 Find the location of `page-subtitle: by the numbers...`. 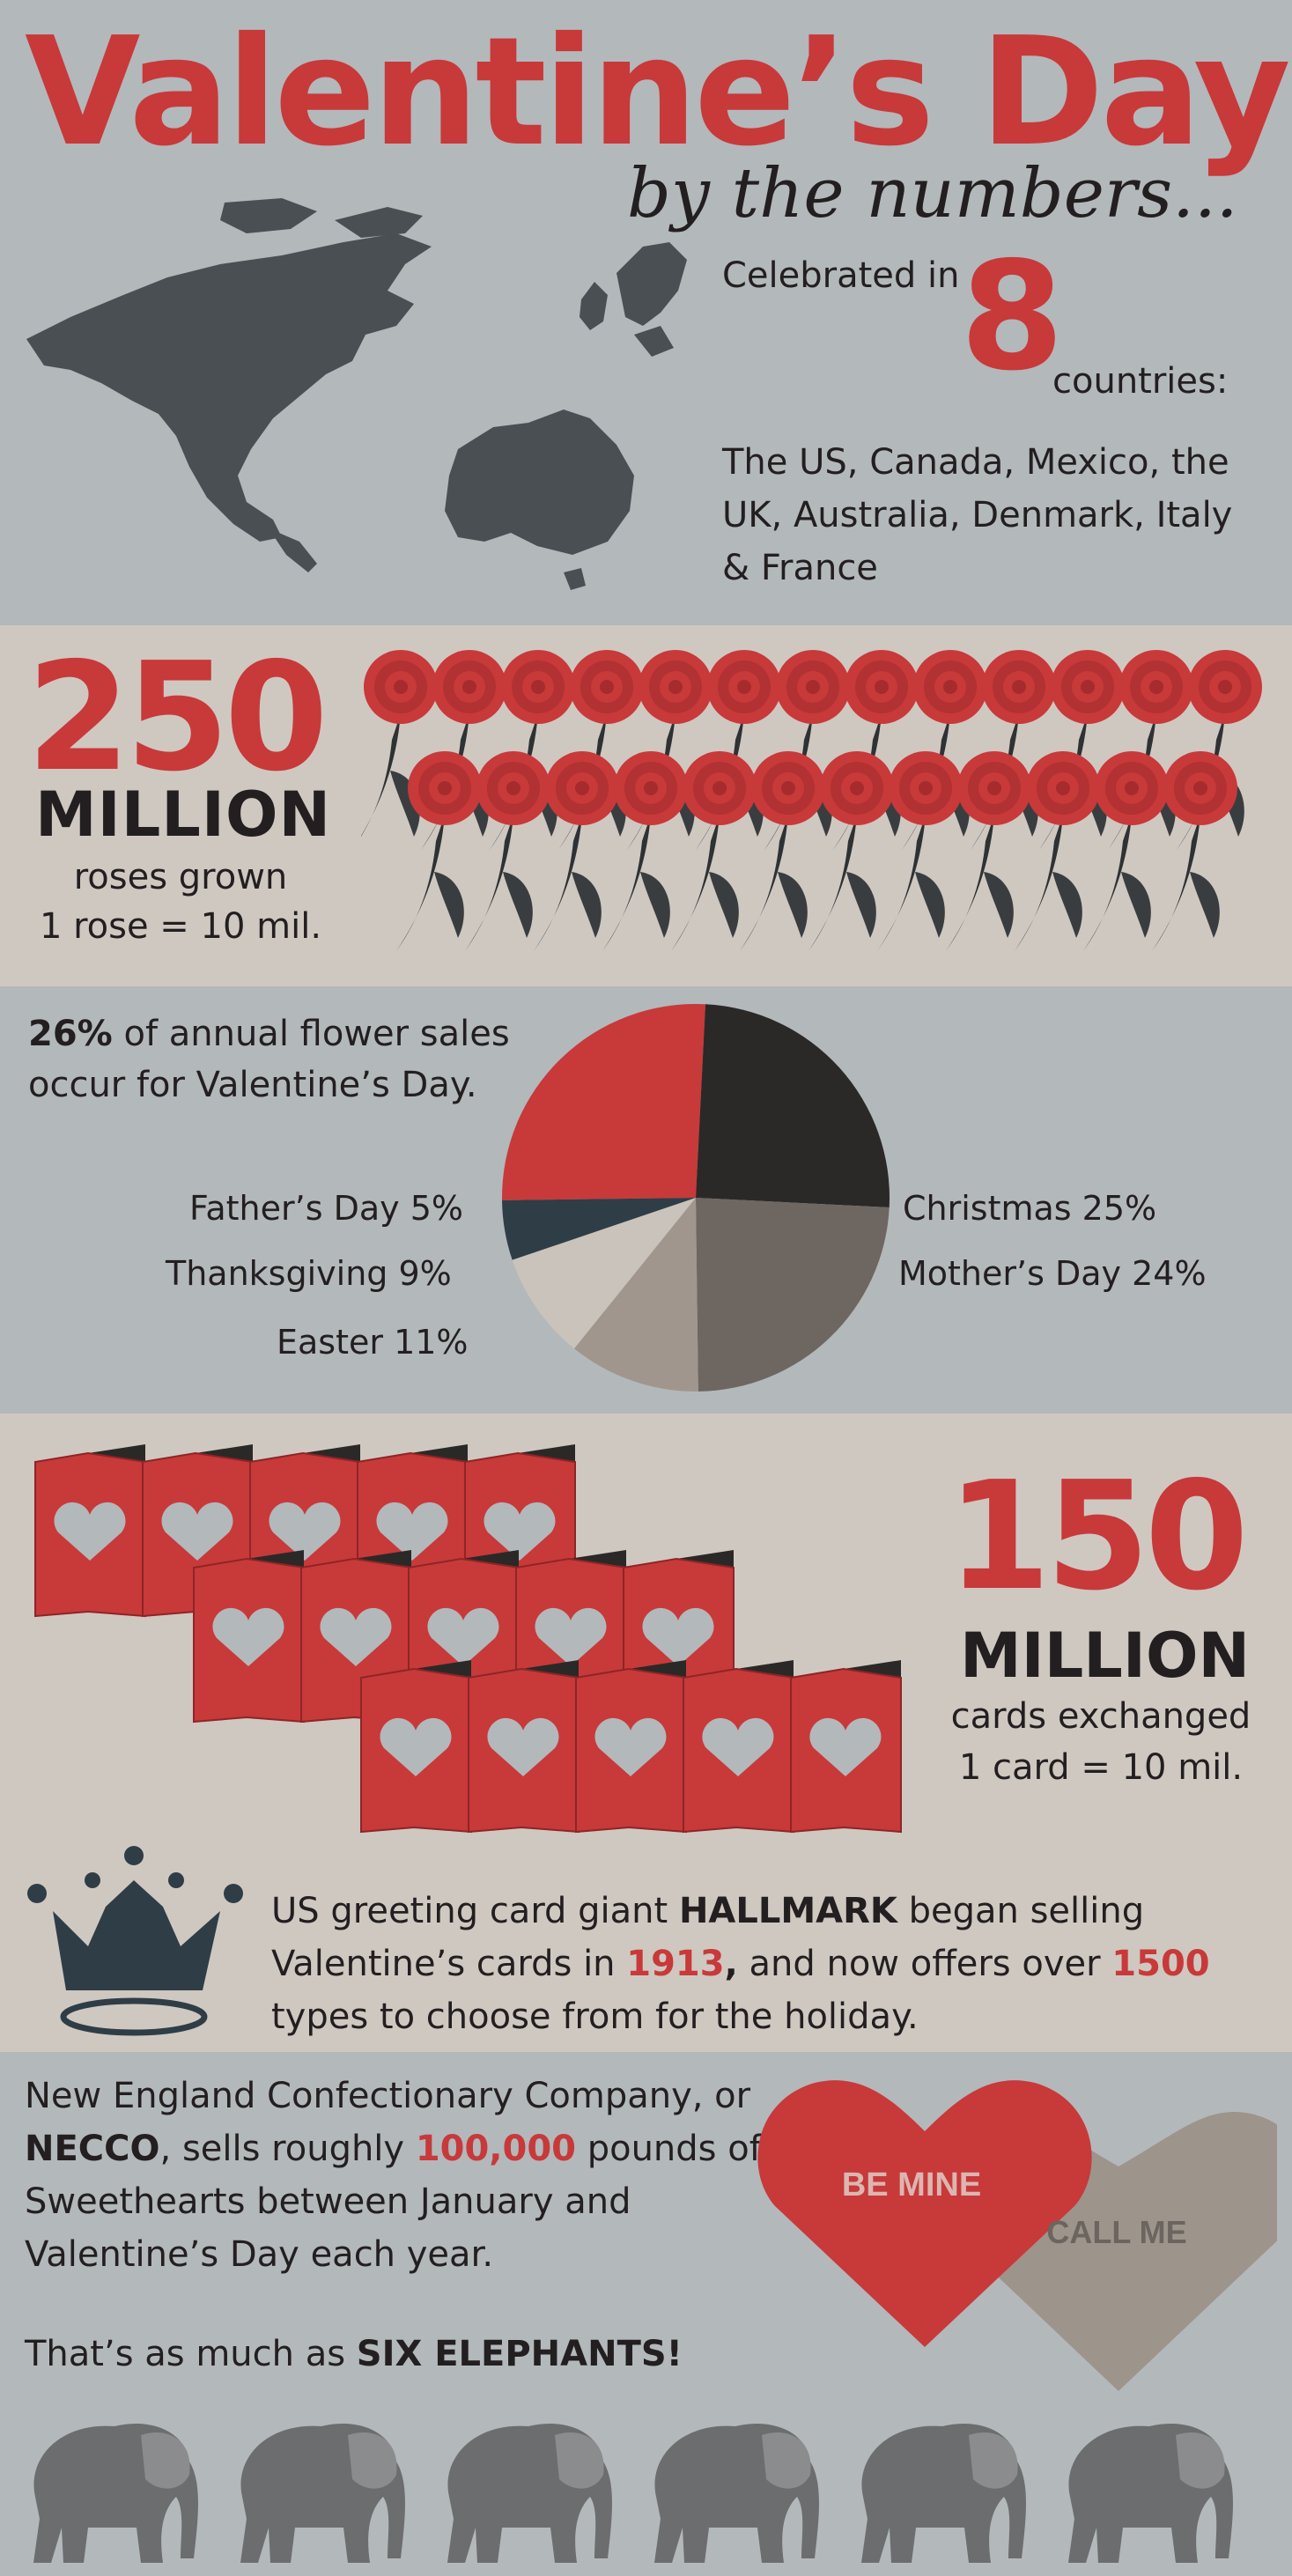

page-subtitle: by the numbers... is located at coordinates (932, 193).